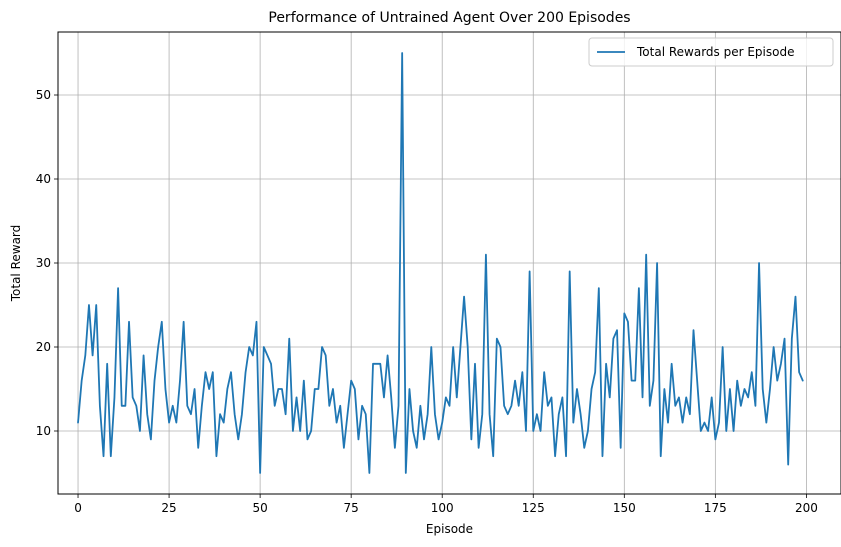  Describe the element at coordinates (43, 431) in the screenshot. I see `y-tick-label: 10` at that location.